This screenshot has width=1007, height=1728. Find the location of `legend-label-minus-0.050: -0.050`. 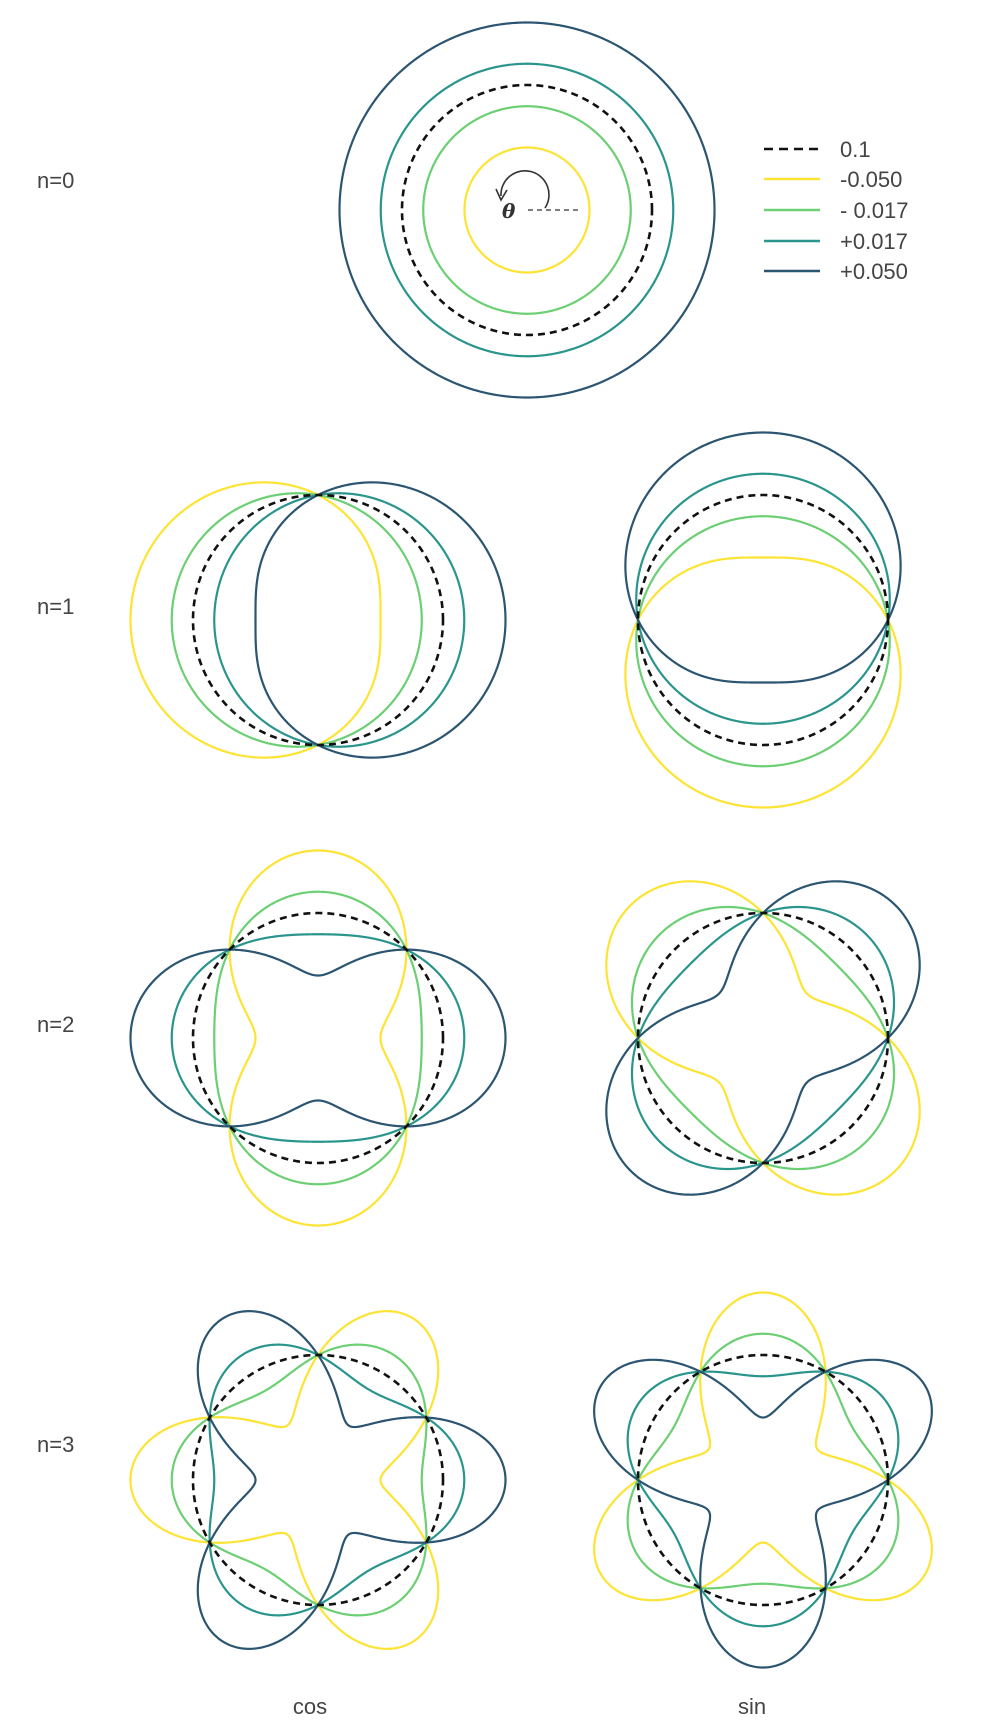

legend-label-minus-0.050: -0.050 is located at coordinates (871, 179).